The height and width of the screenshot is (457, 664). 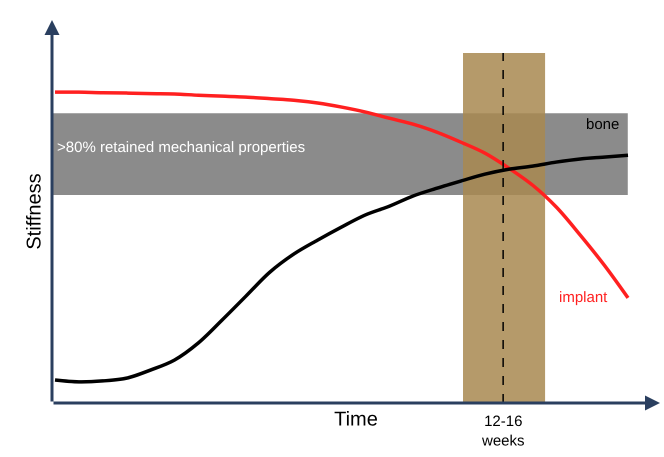 I want to click on series-label: implant, so click(x=583, y=297).